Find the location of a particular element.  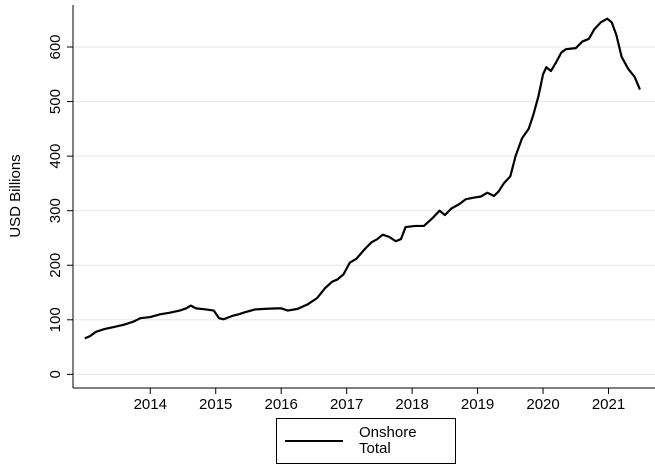

y-tick-label: 300 is located at coordinates (55, 210).